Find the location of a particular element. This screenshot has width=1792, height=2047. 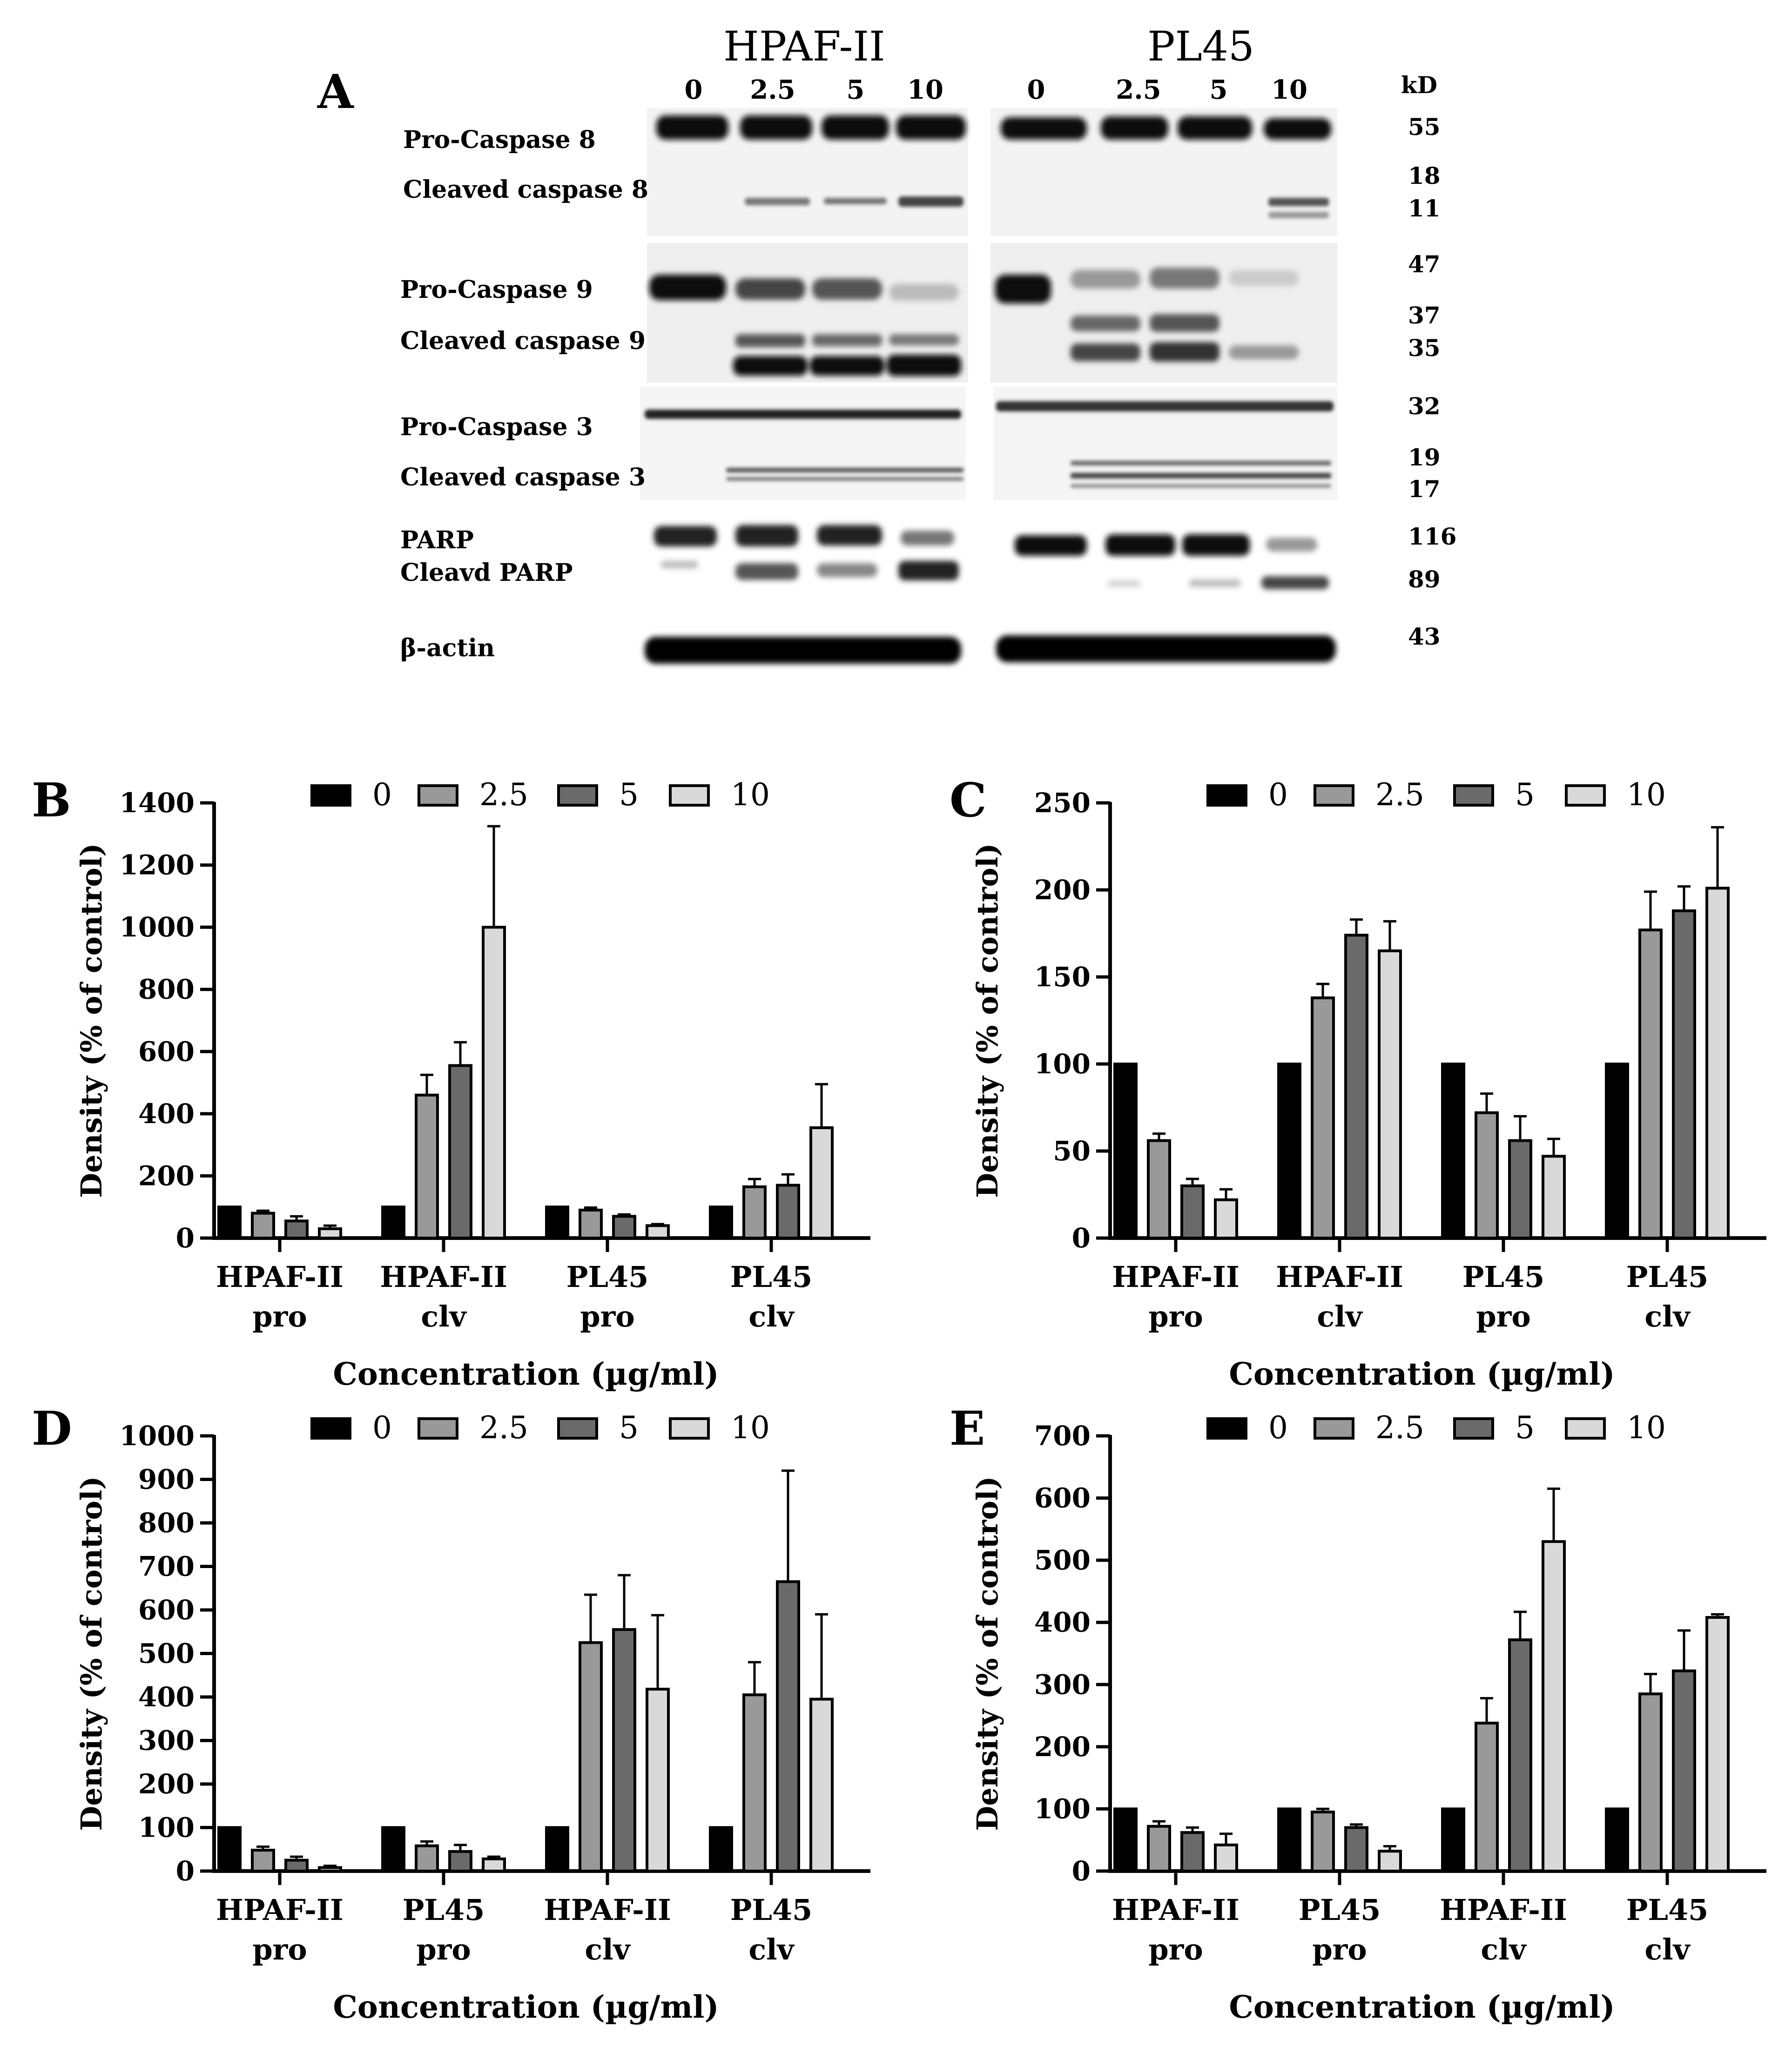

kd-55: 55 is located at coordinates (1424, 127).